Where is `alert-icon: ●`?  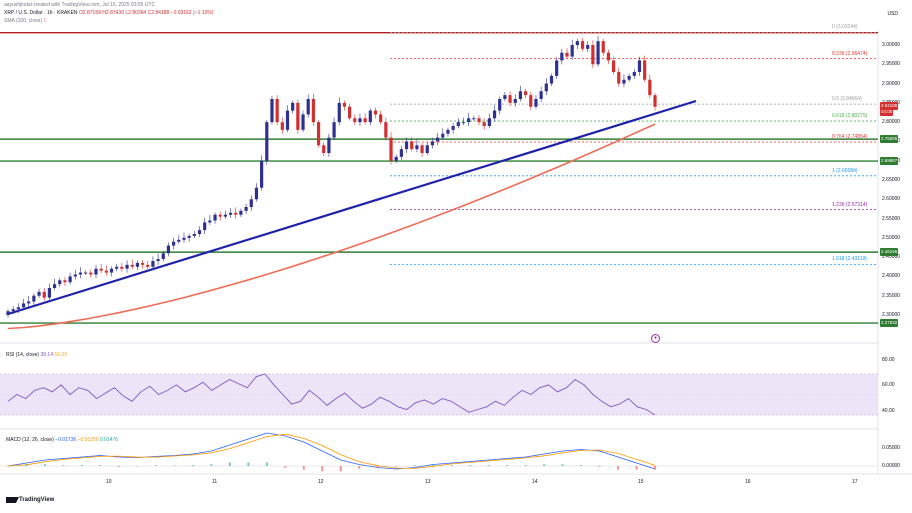
alert-icon: ● is located at coordinates (655, 338).